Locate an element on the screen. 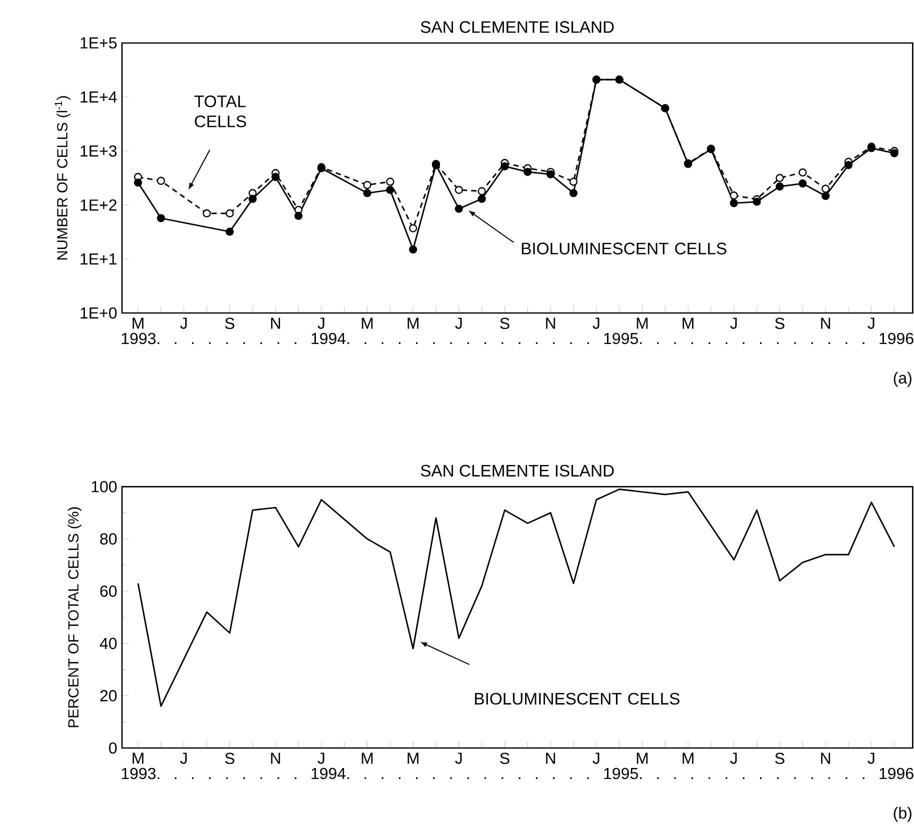 This screenshot has height=837, width=914. y-tick-label: 0 is located at coordinates (113, 748).